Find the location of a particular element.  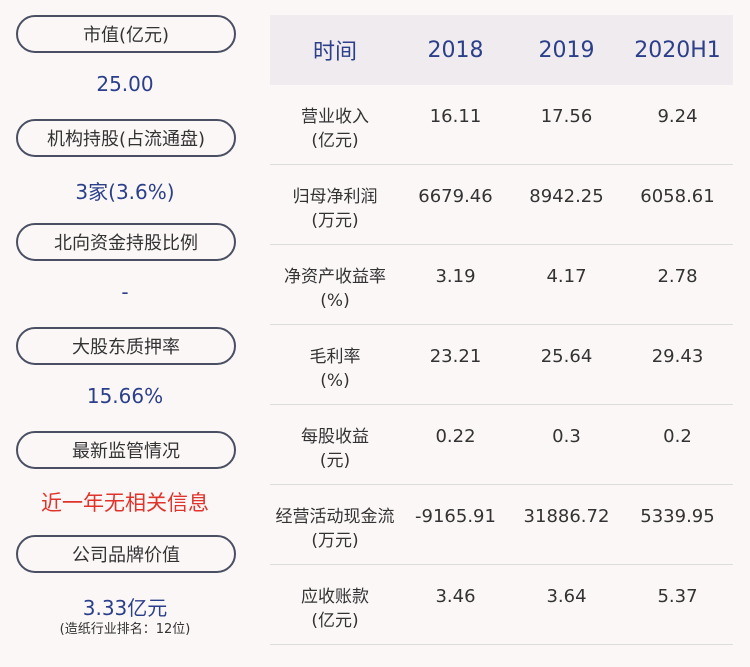

northbound-holding-value: - is located at coordinates (125, 292).